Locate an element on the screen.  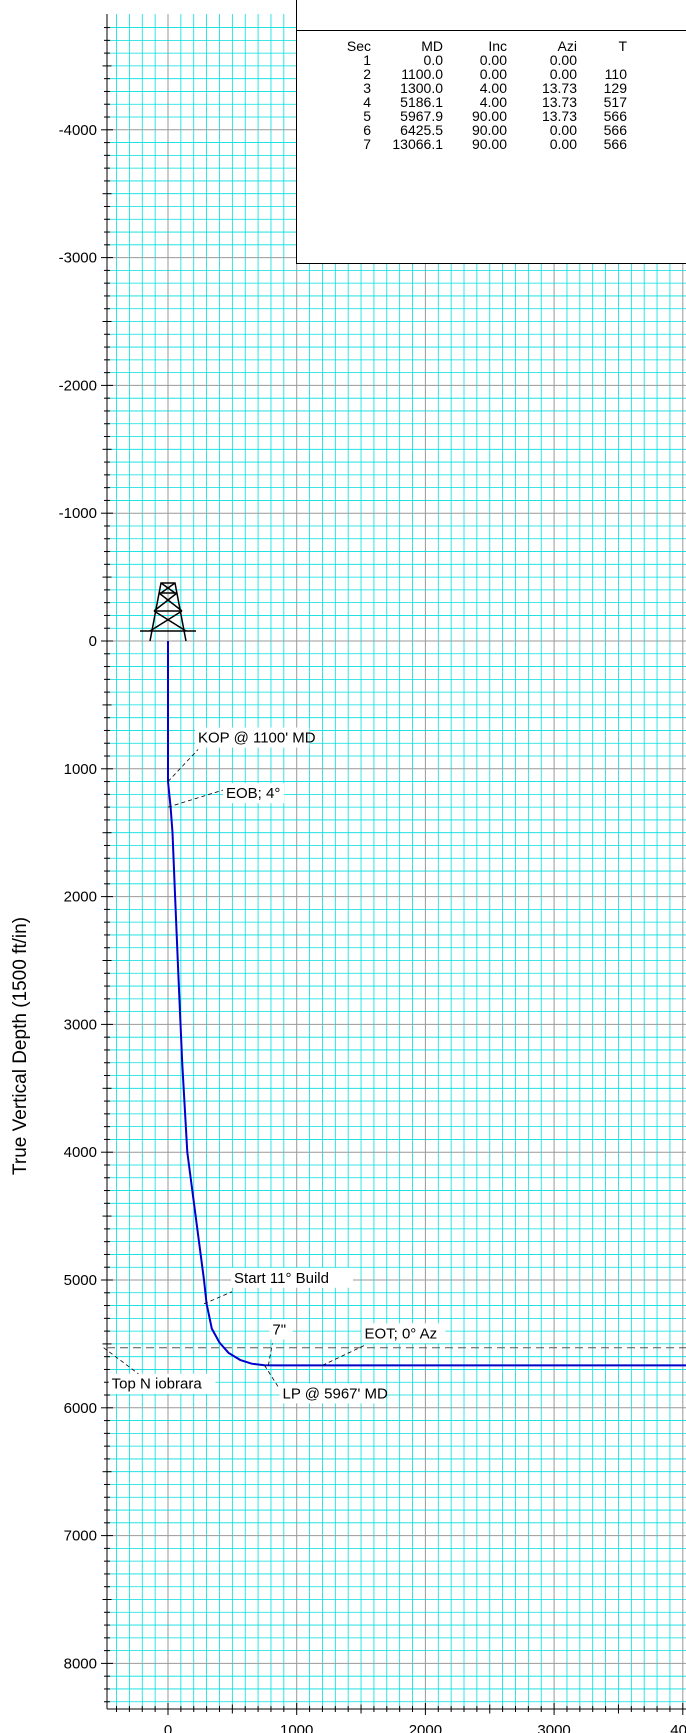
table-row: 7 13066.1 90.00 0.00 566 is located at coordinates (477, 144).